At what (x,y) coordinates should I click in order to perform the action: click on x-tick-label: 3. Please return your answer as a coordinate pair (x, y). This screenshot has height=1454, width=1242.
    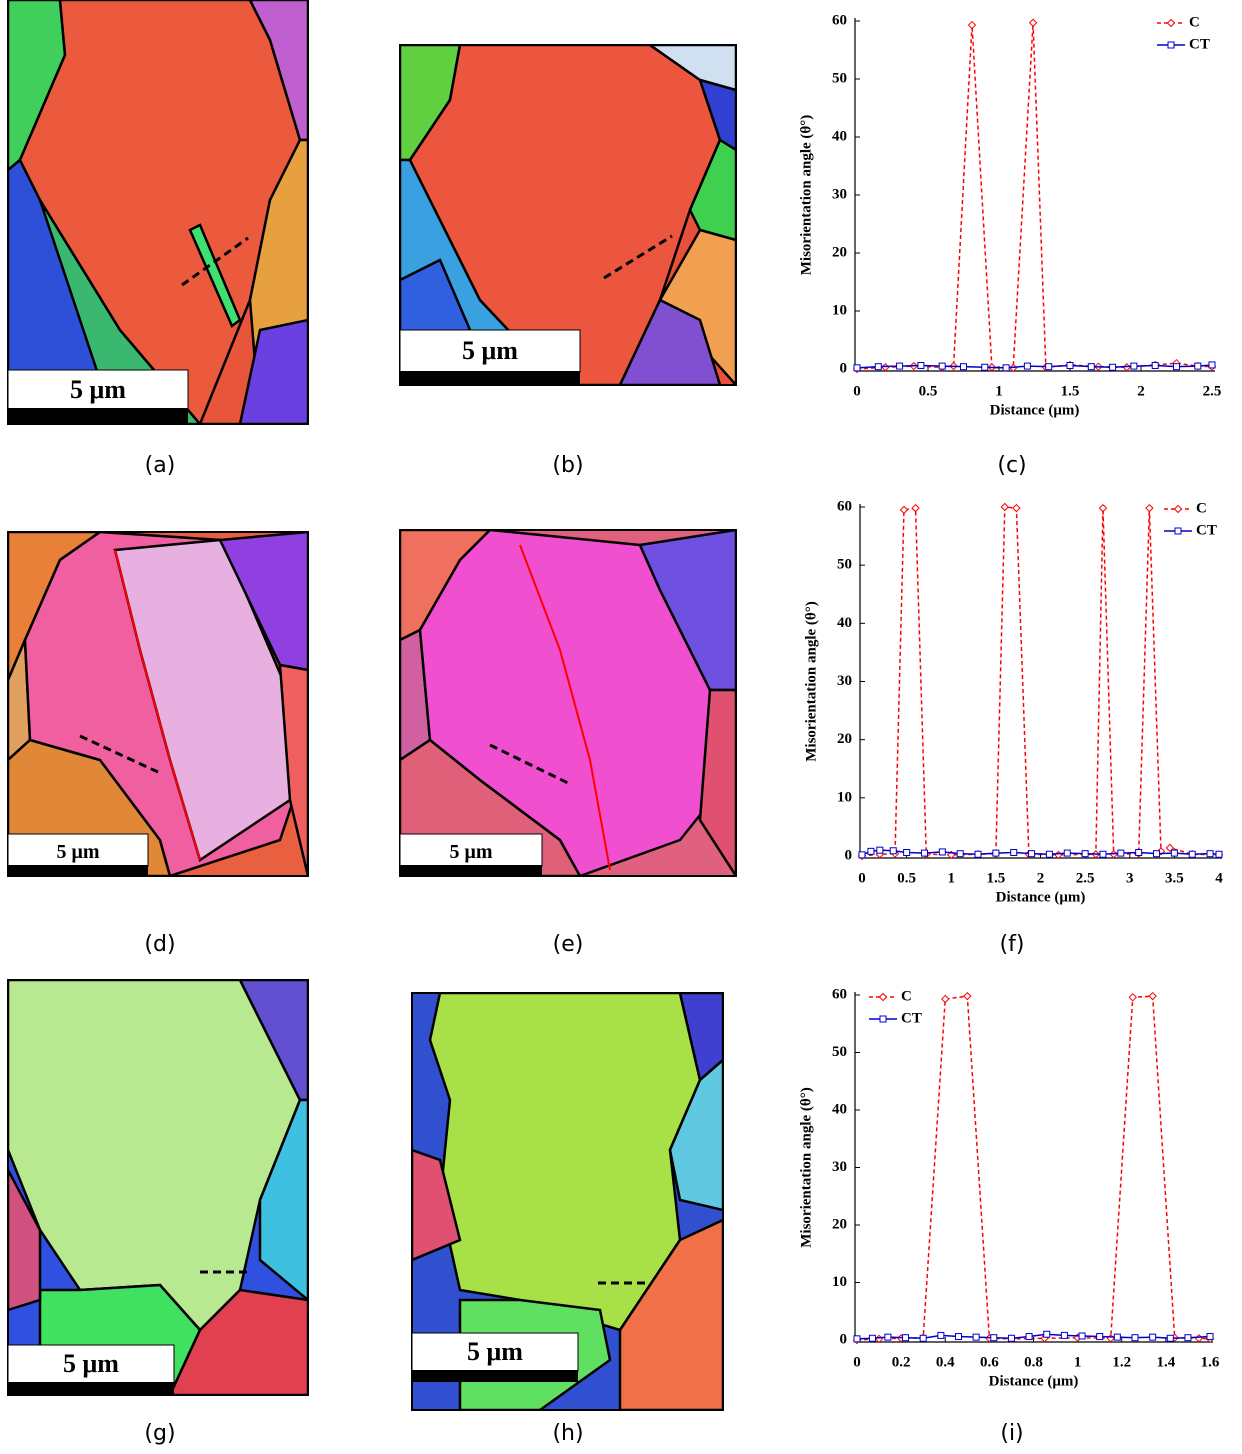
    Looking at the image, I should click on (1130, 878).